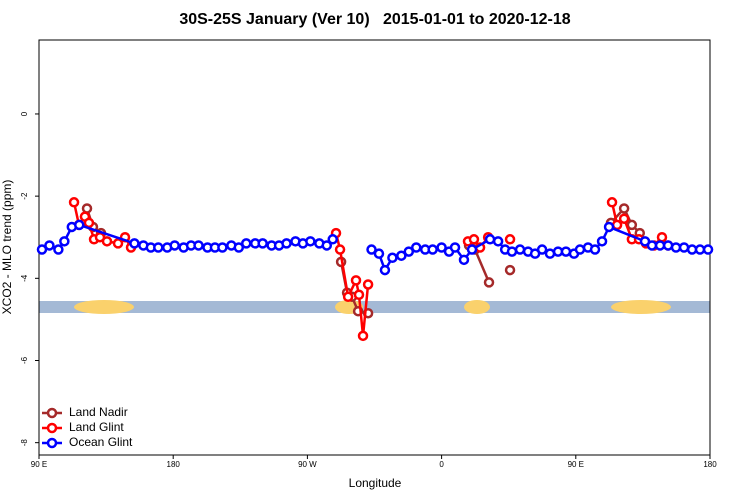 This screenshot has height=500, width=750. Describe the element at coordinates (24, 196) in the screenshot. I see `y-tick-label: -2` at that location.